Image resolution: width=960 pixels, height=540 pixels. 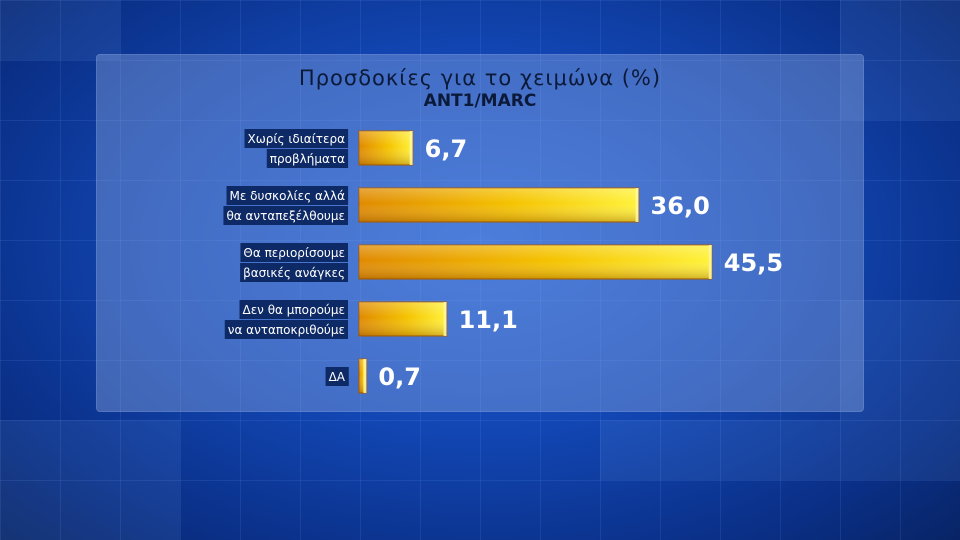 I want to click on chart-subtitle: ANT1/MARC, so click(x=480, y=101).